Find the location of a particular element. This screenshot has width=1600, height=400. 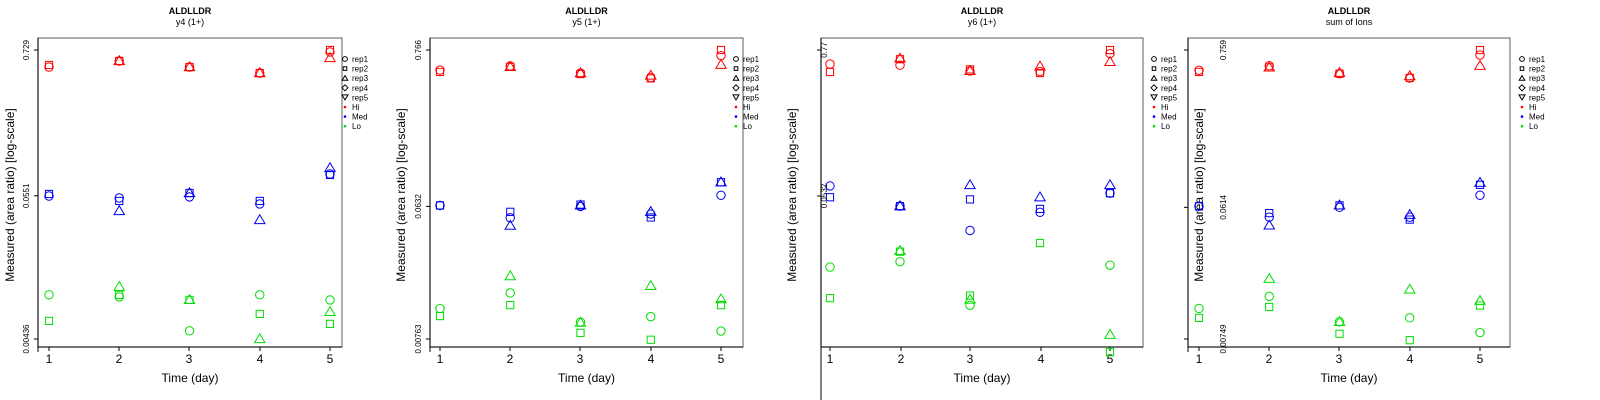

y-tick-label: 0.0532 is located at coordinates (824, 195).